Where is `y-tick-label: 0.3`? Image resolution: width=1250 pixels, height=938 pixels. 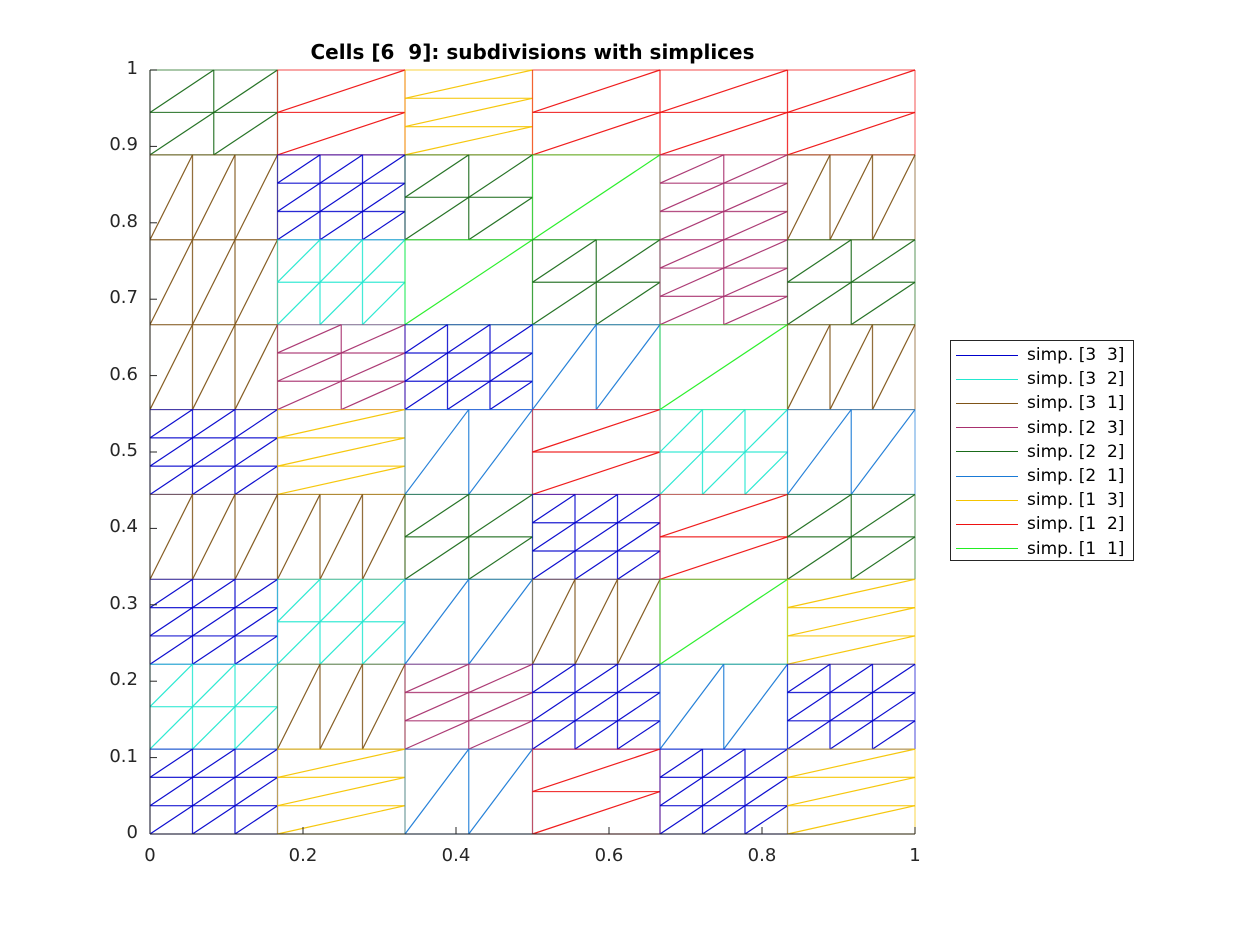 y-tick-label: 0.3 is located at coordinates (123, 603).